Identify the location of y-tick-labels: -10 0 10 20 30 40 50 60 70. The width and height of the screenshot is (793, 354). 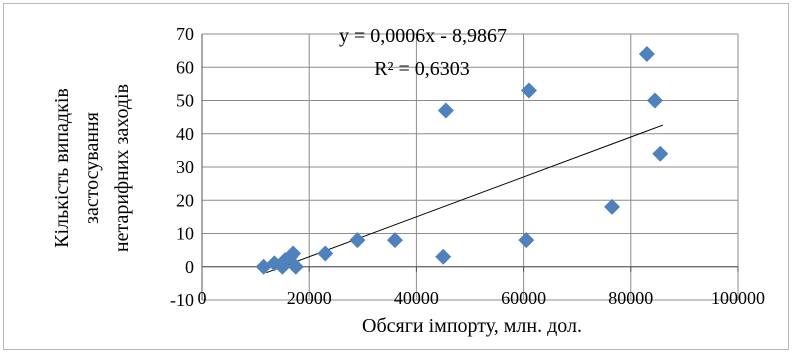
(182, 167).